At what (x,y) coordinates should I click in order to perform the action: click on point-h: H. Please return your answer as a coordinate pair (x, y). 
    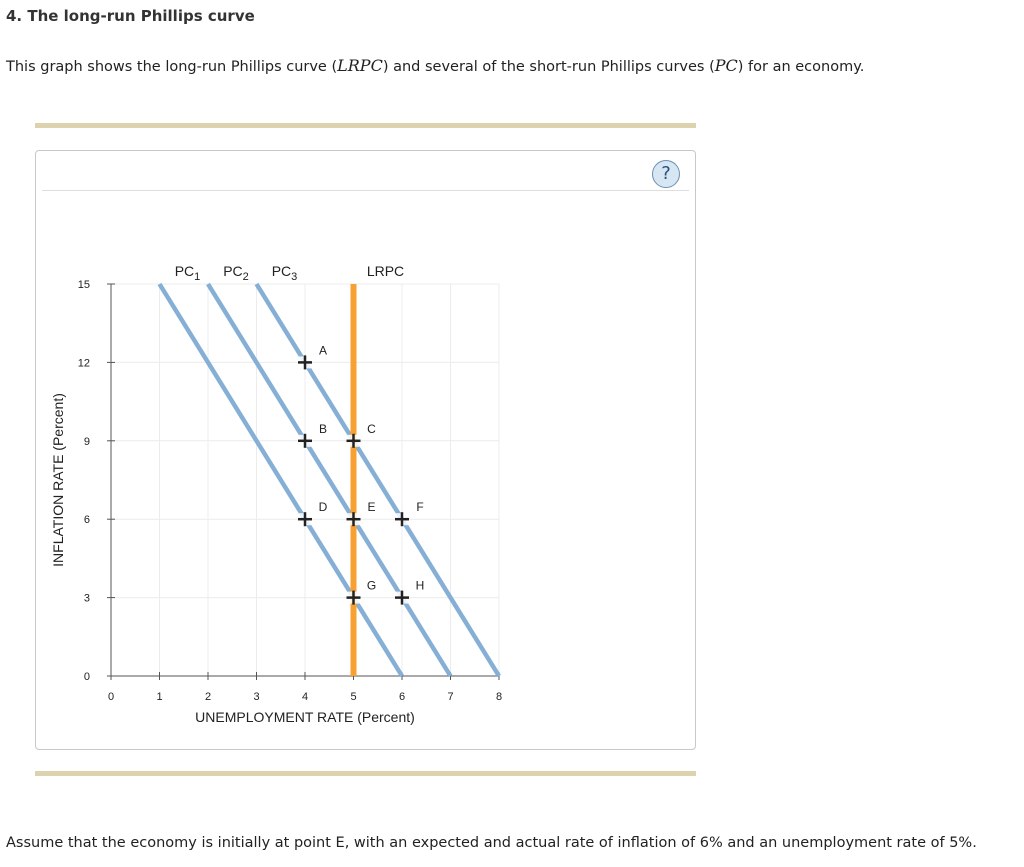
    Looking at the image, I should click on (409, 592).